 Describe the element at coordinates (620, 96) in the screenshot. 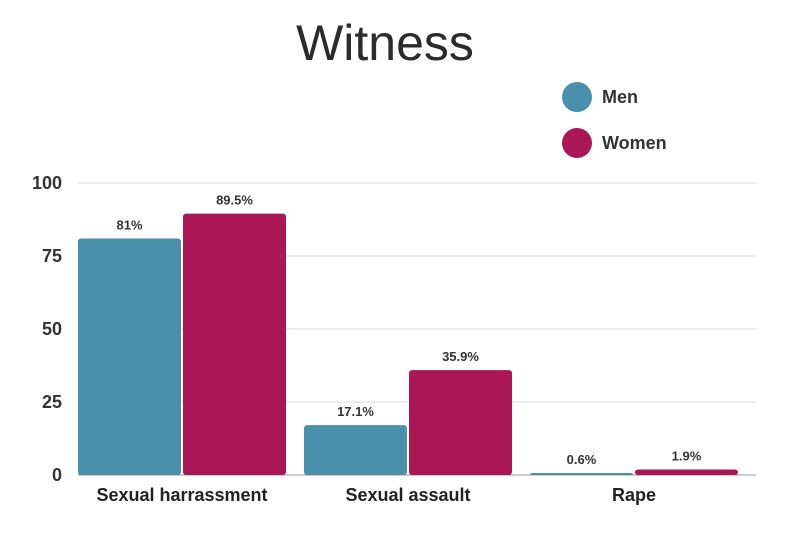

I see `legend-label-men: Men` at that location.